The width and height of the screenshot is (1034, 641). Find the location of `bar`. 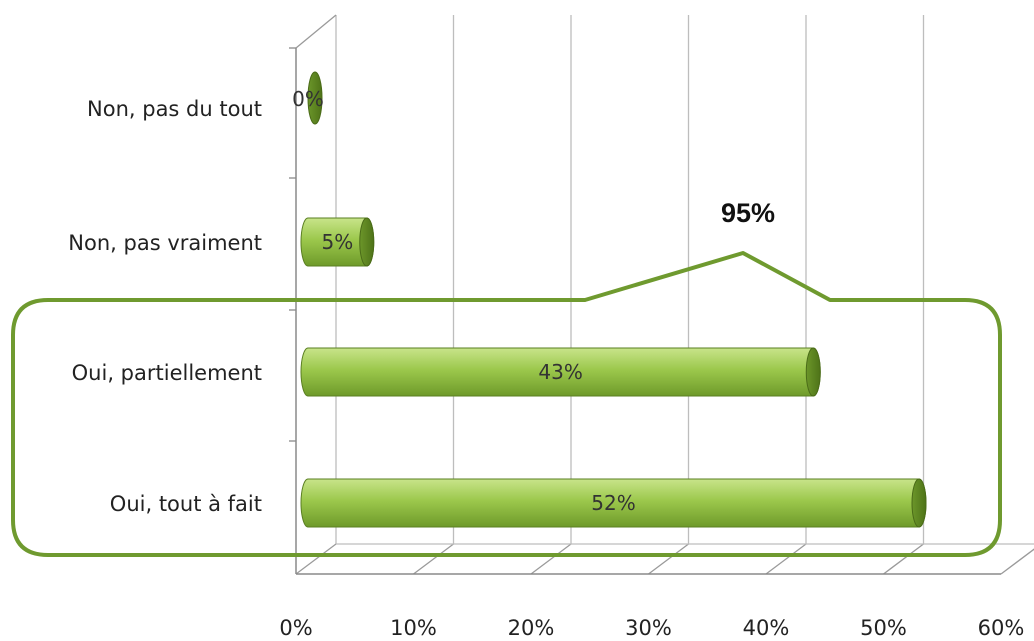

bar is located at coordinates (315, 98).